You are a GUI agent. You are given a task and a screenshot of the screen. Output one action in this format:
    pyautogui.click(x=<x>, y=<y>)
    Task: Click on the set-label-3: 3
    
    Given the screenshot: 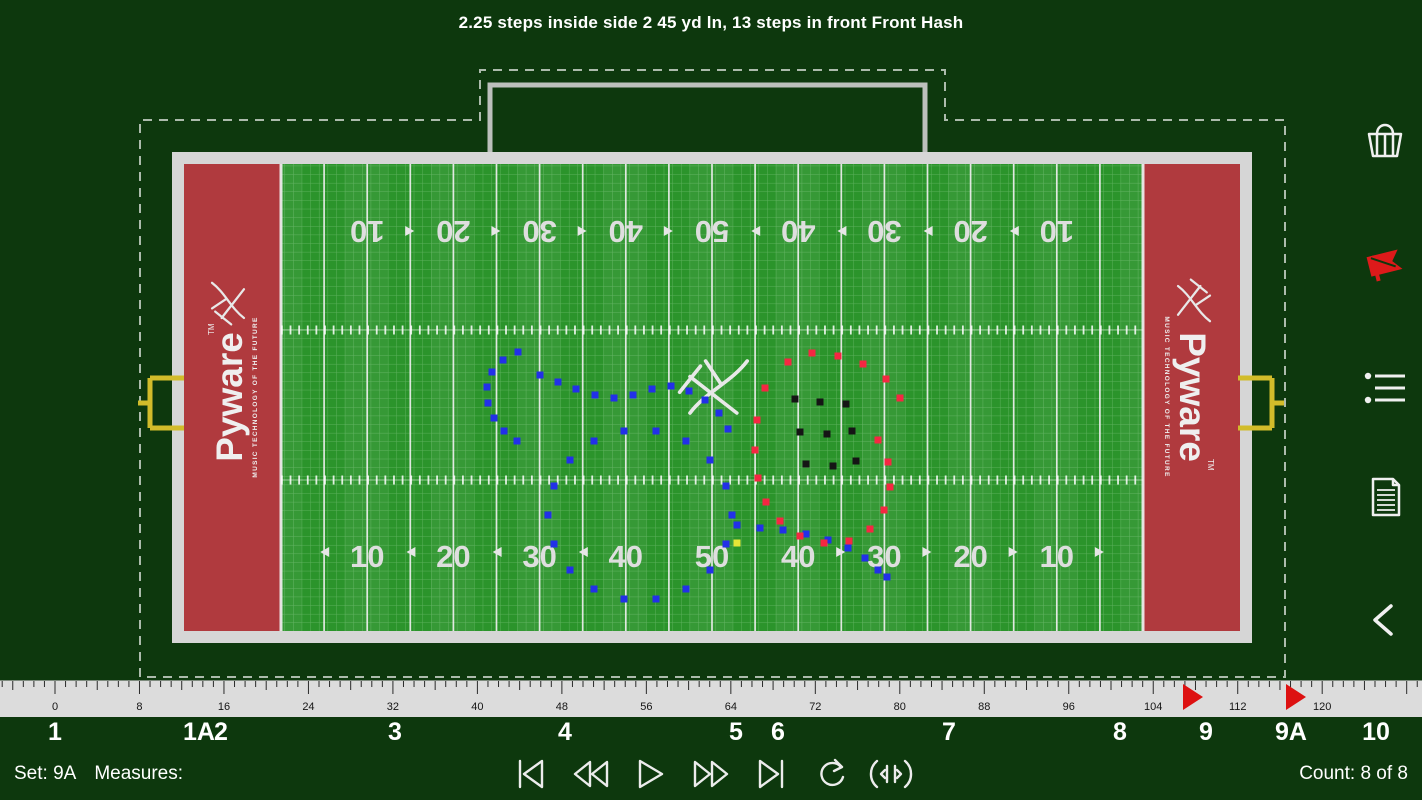 What is the action you would take?
    pyautogui.click(x=395, y=732)
    